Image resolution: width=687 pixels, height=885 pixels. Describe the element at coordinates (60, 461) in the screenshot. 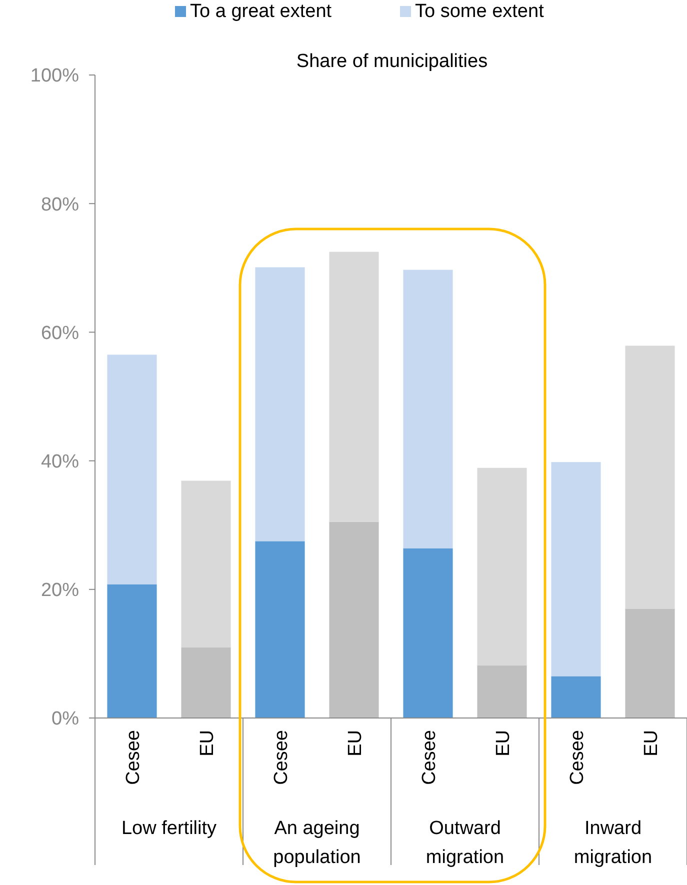

I see `y-tick-label: 40%` at that location.